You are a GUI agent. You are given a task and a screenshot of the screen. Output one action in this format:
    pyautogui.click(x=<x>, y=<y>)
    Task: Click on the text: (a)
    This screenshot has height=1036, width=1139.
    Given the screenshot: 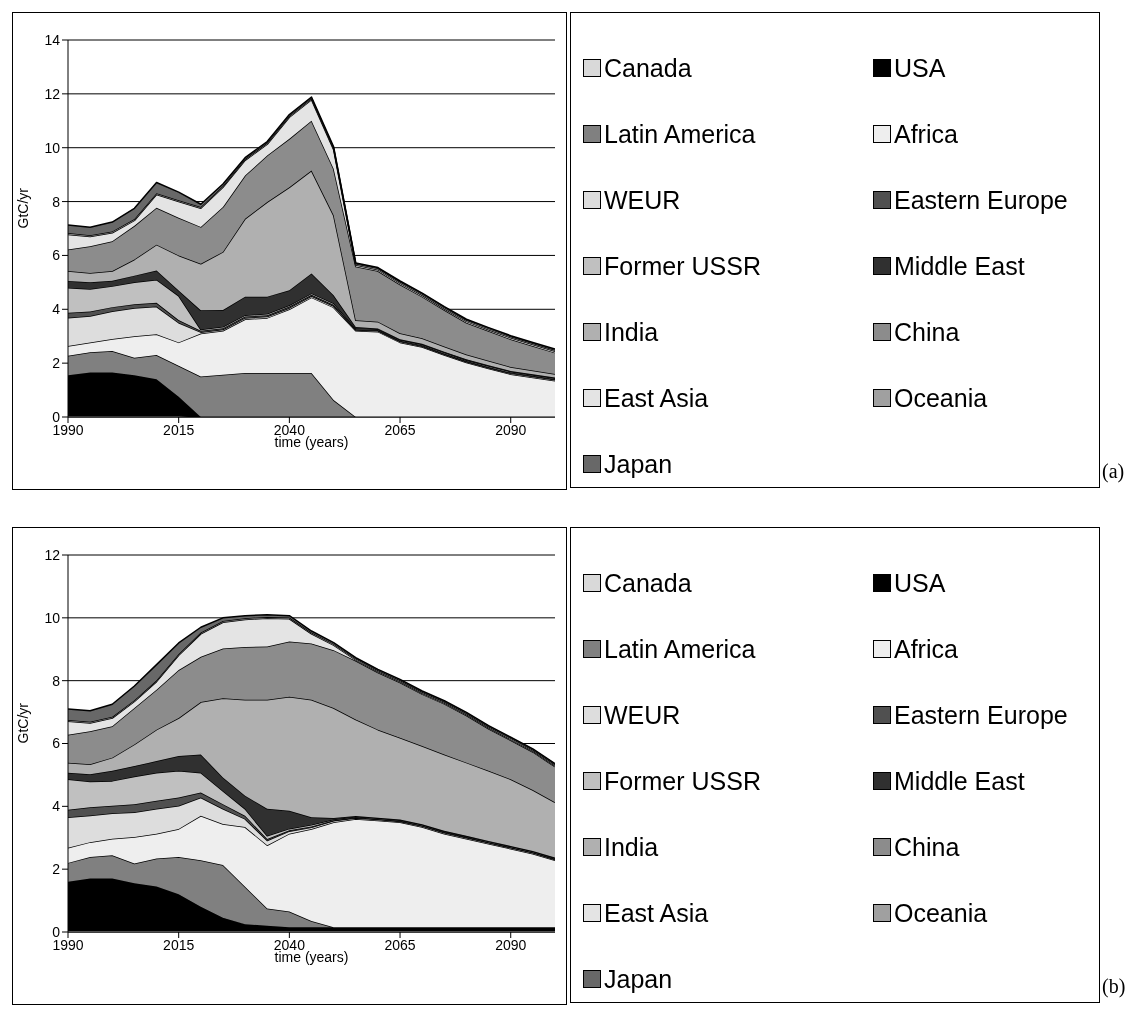 What is the action you would take?
    pyautogui.click(x=1113, y=471)
    